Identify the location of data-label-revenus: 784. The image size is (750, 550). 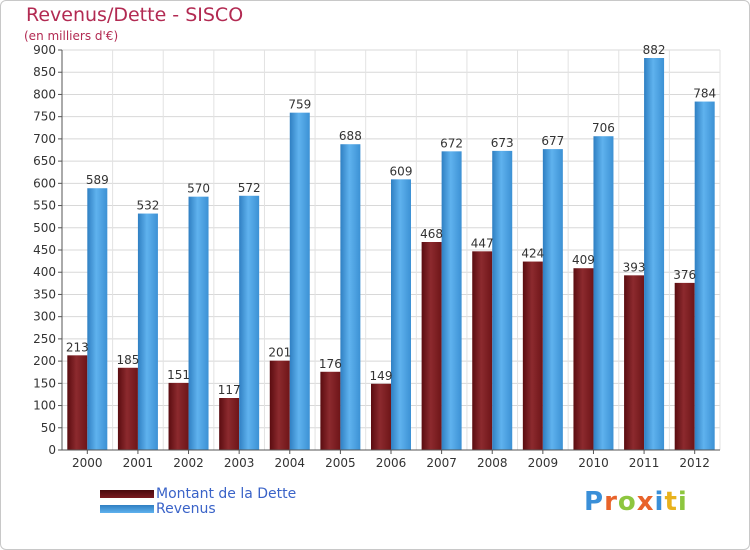
(704, 94).